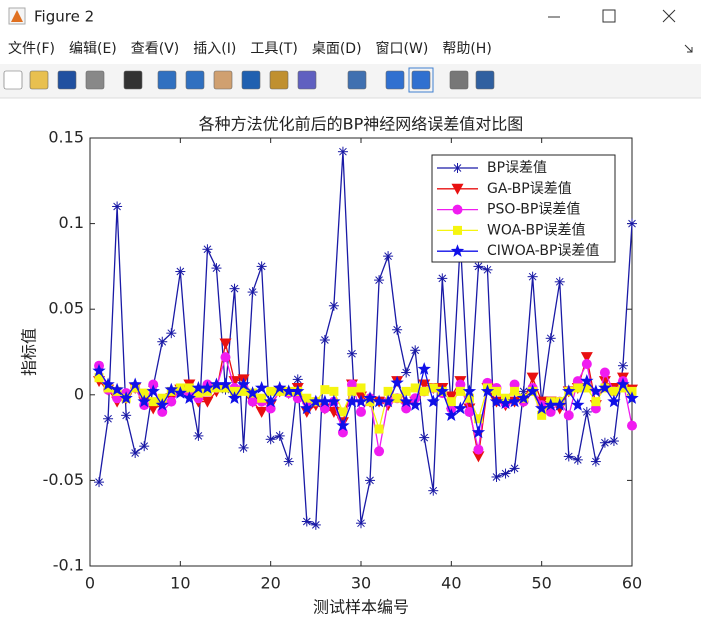 The image size is (701, 625). Describe the element at coordinates (71, 222) in the screenshot. I see `y-tick-label: 0.1` at that location.